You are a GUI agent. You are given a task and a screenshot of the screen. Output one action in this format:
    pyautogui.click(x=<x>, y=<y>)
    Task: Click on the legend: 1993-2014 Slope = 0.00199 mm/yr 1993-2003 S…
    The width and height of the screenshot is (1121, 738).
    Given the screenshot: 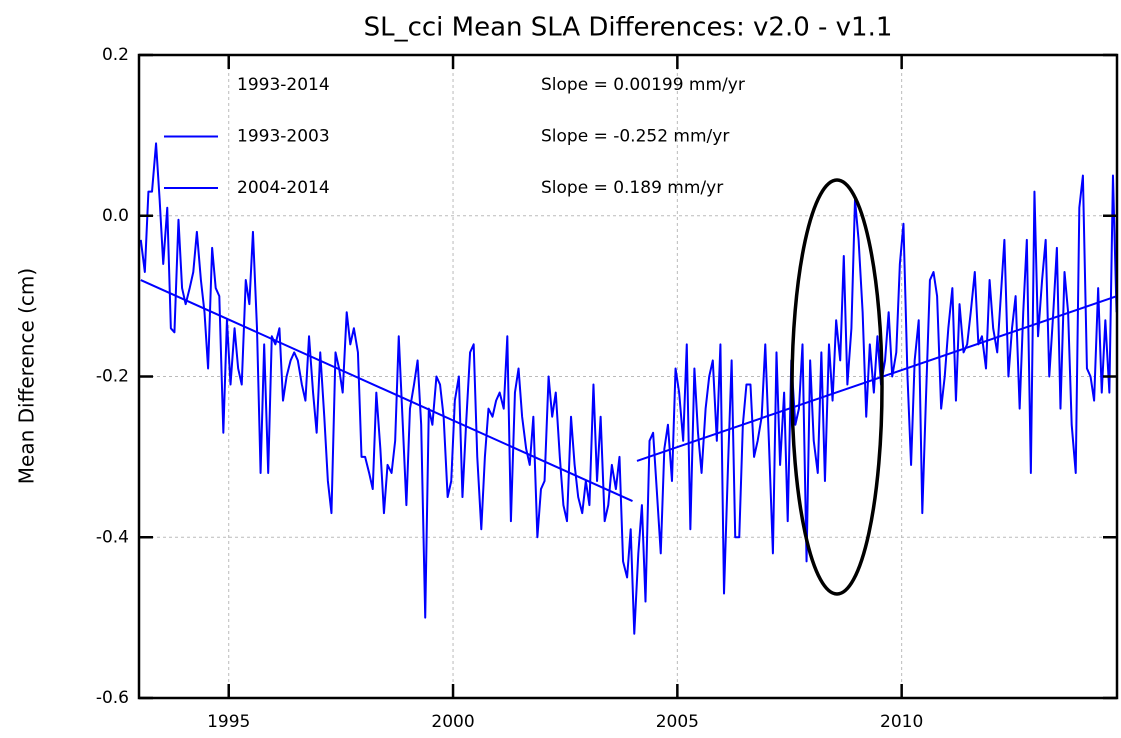 What is the action you would take?
    pyautogui.click(x=454, y=136)
    